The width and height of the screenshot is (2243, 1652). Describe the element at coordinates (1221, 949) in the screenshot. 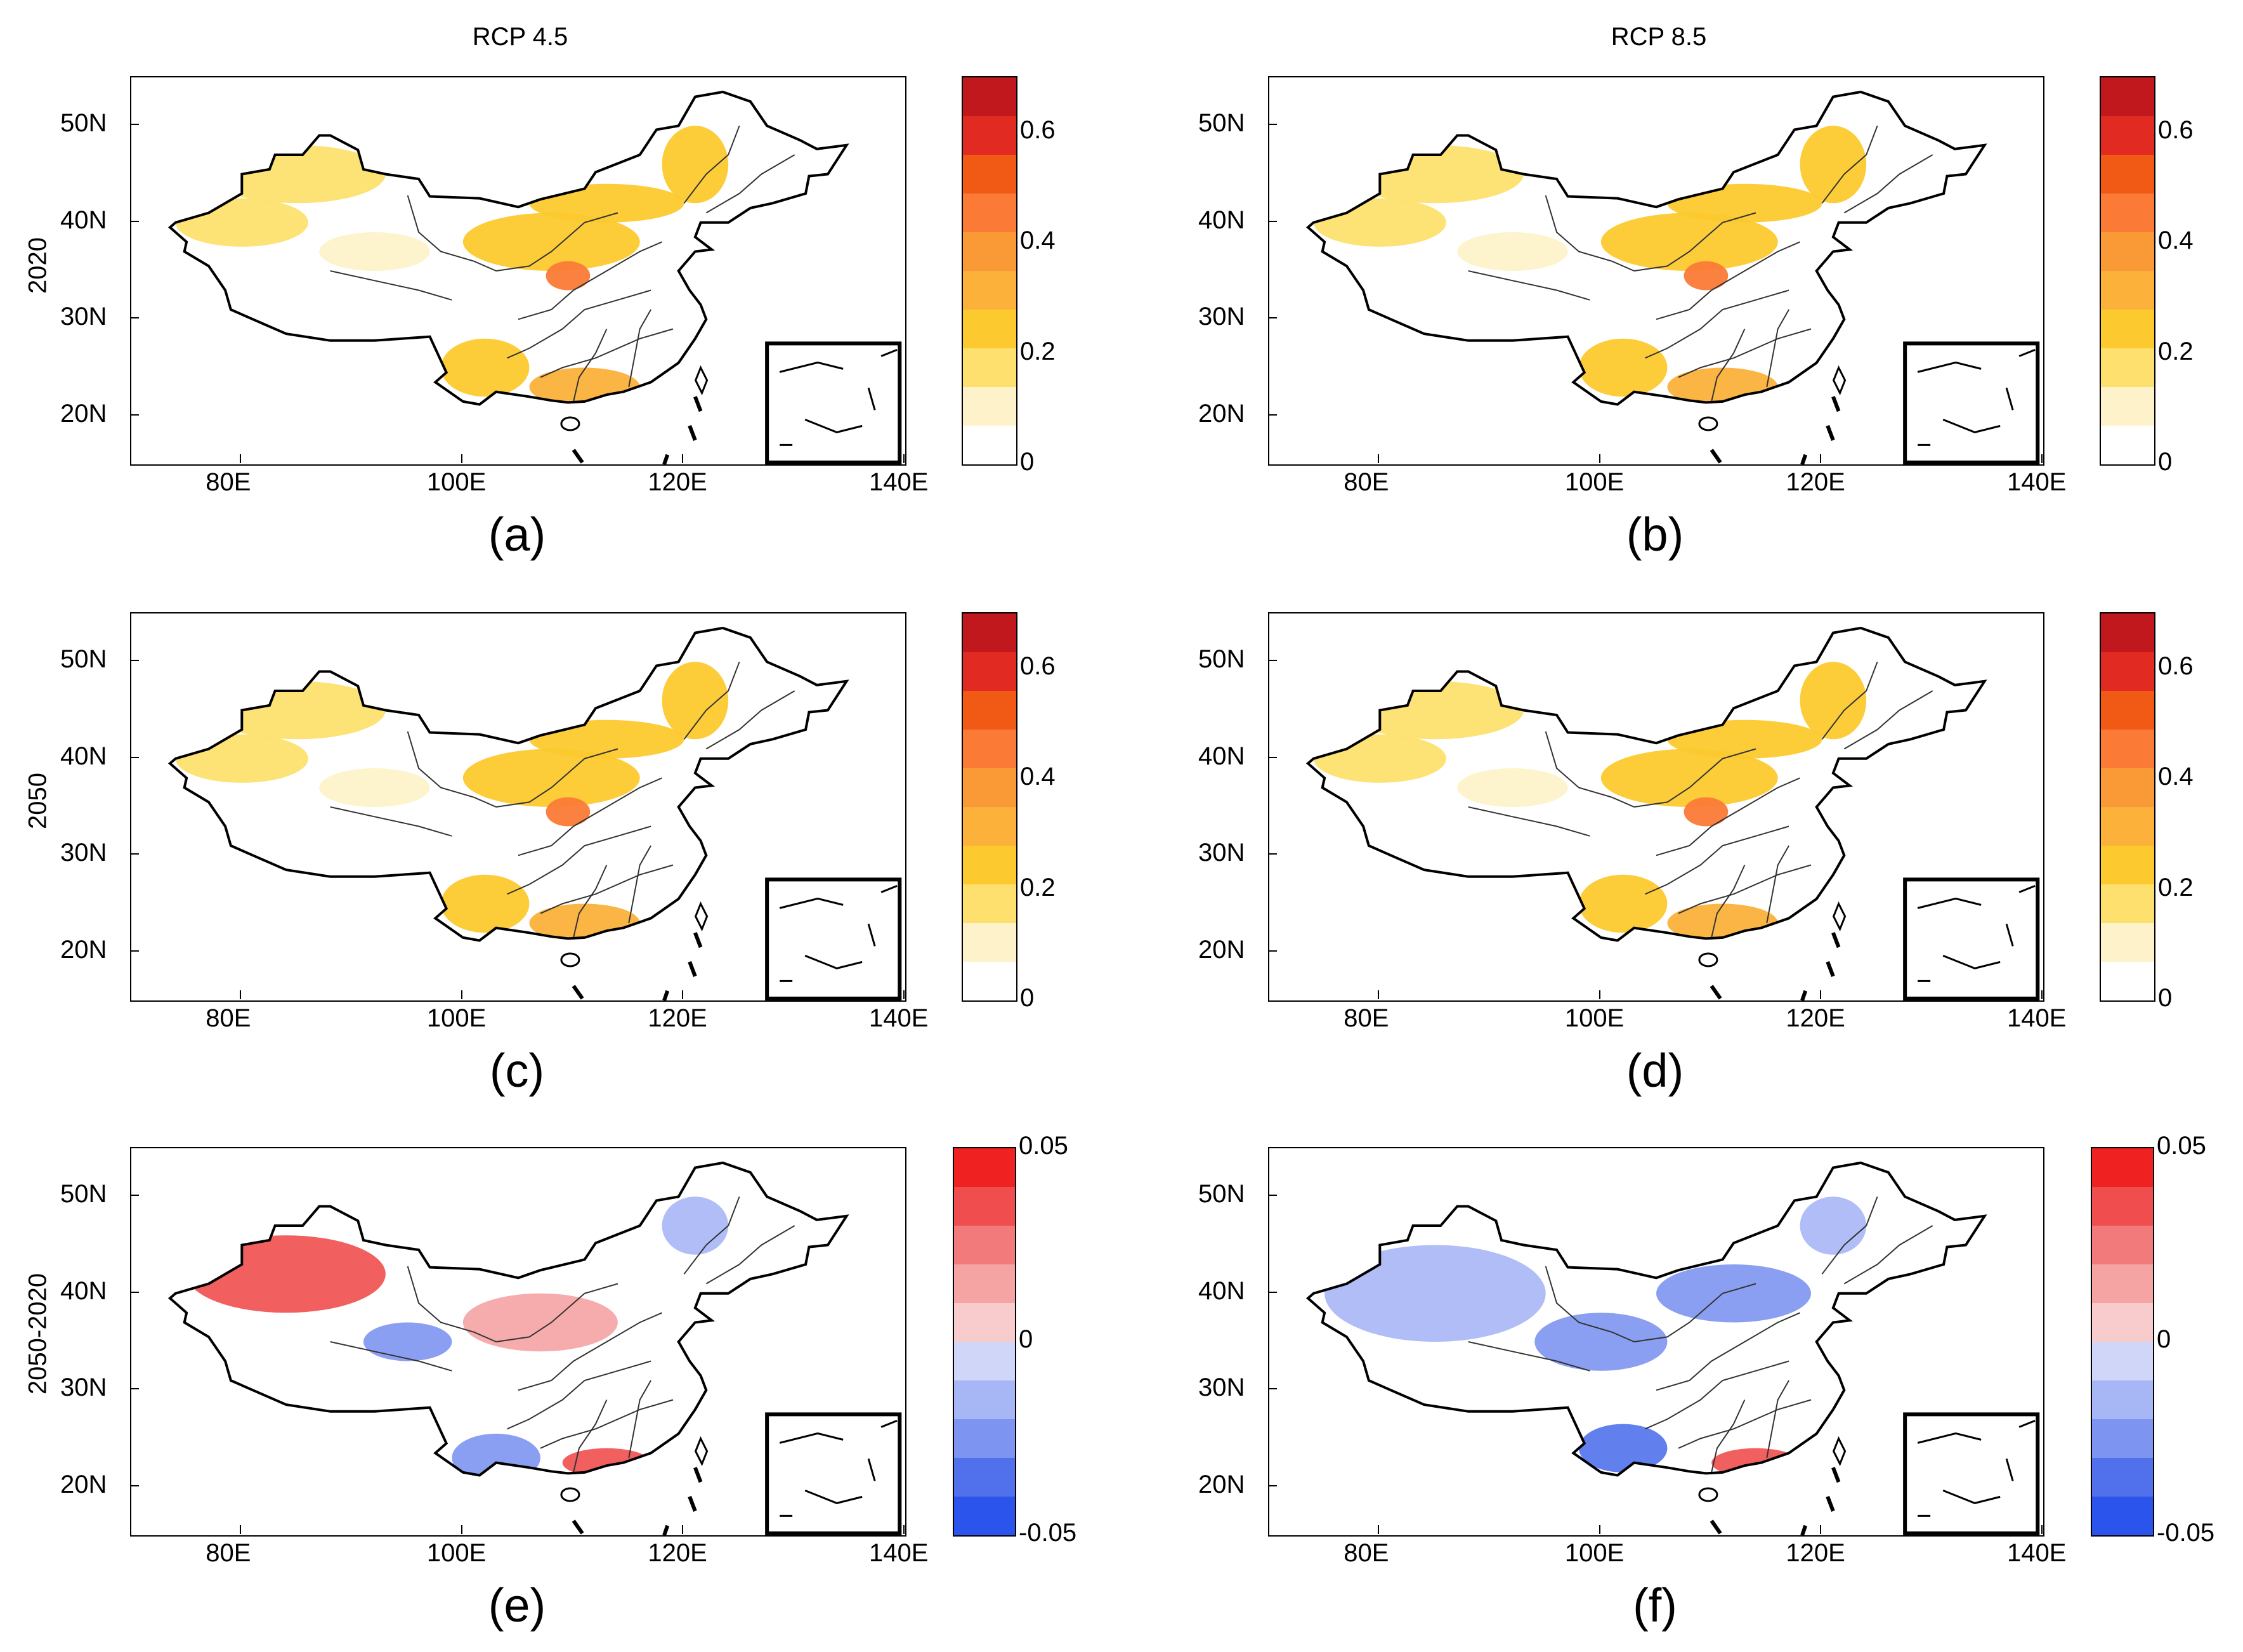

I see `lat-tick-label: 20N` at that location.